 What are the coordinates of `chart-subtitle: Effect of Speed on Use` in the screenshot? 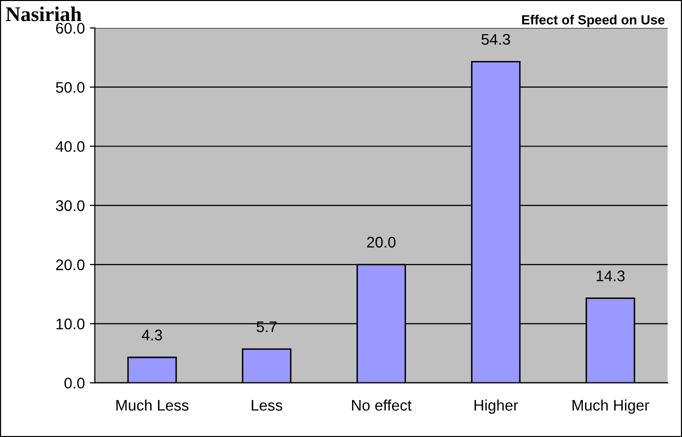 It's located at (593, 21).